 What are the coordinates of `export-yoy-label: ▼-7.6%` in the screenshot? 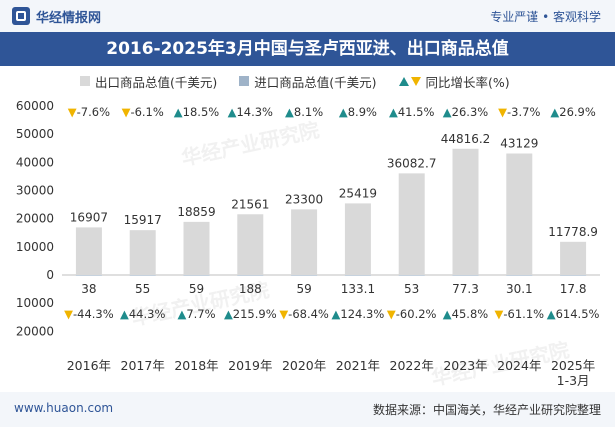 It's located at (89, 112).